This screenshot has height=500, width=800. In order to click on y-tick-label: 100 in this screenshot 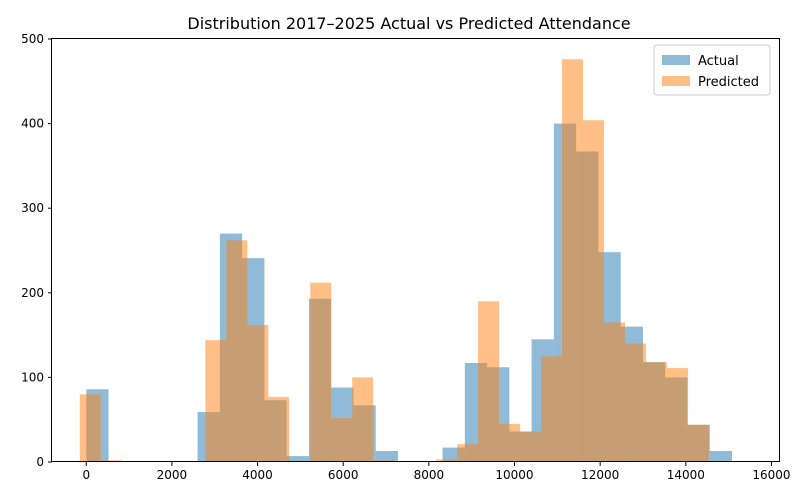, I will do `click(32, 377)`.